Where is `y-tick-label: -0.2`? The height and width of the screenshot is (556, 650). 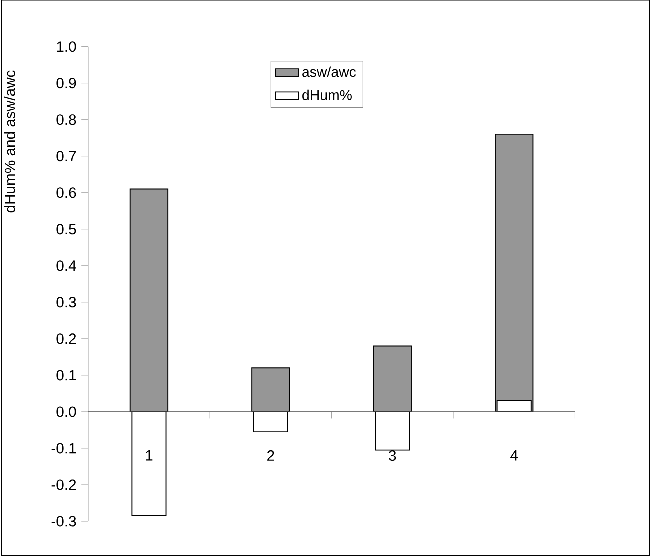
y-tick-label: -0.2 is located at coordinates (64, 485).